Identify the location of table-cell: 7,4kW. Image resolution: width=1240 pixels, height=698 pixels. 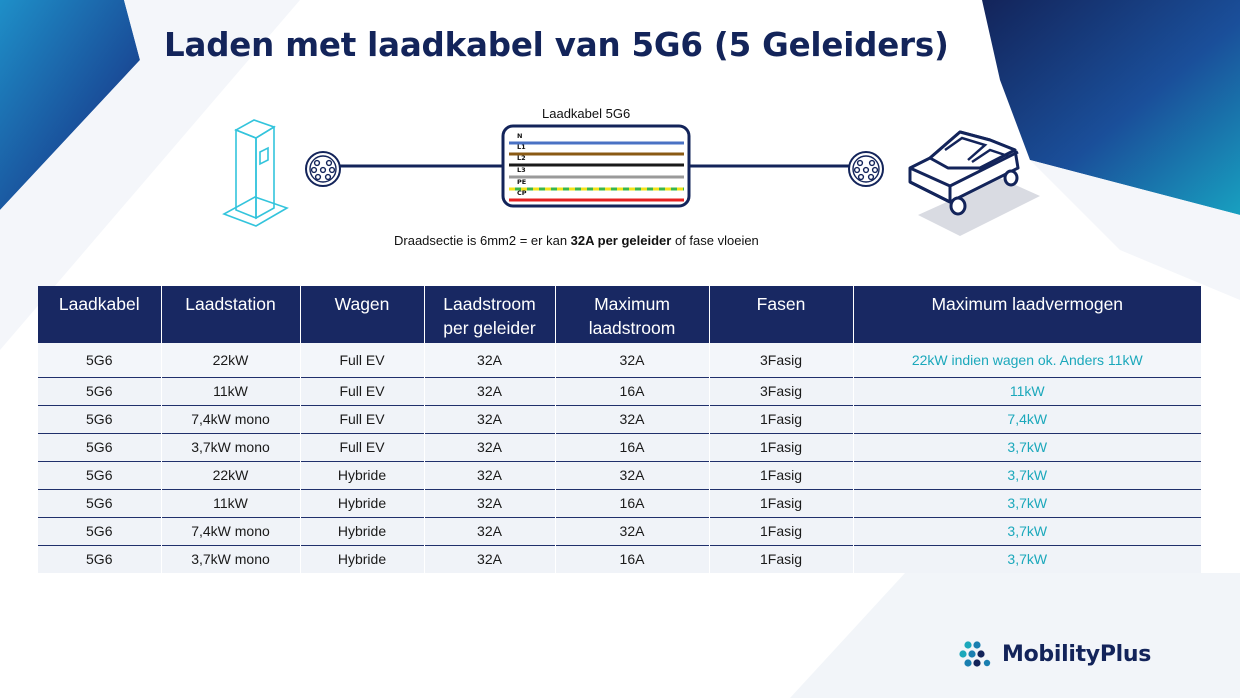
(1027, 419).